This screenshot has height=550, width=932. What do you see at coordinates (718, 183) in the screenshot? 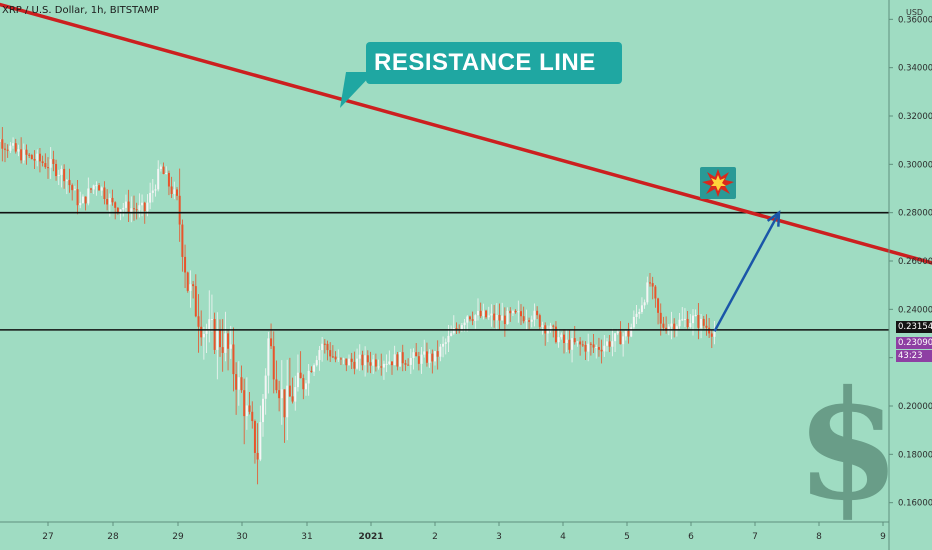
I see `explosion-icon` at bounding box center [718, 183].